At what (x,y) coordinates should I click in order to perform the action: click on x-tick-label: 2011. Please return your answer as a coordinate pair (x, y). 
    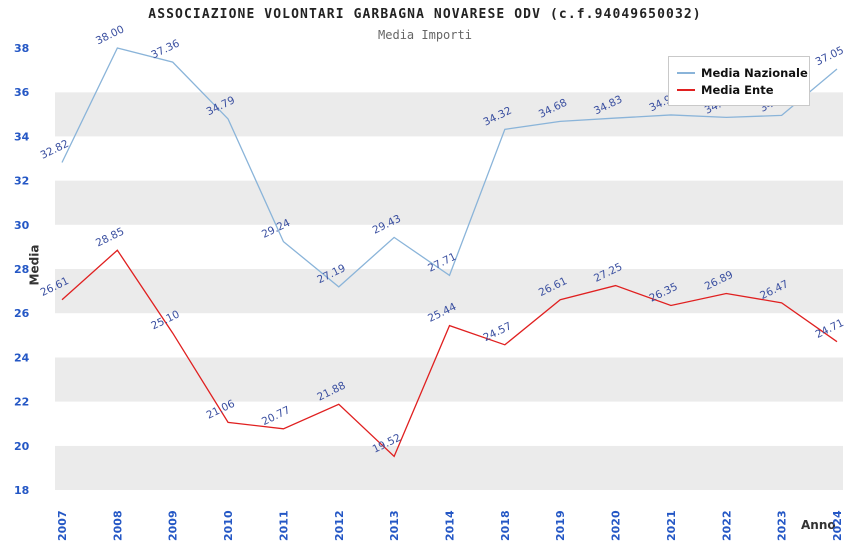
    Looking at the image, I should click on (283, 525).